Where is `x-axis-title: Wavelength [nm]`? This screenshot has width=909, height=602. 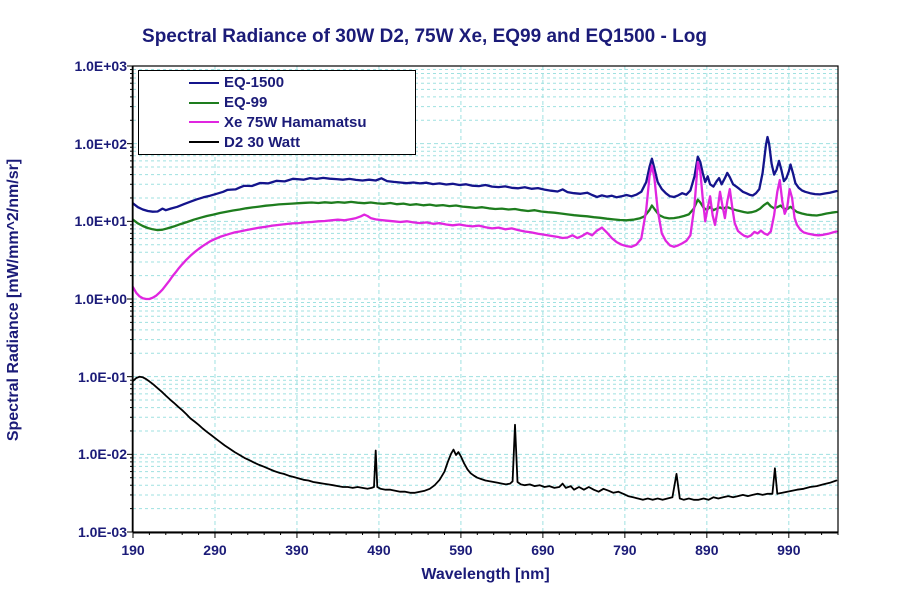 x-axis-title: Wavelength [nm] is located at coordinates (485, 574).